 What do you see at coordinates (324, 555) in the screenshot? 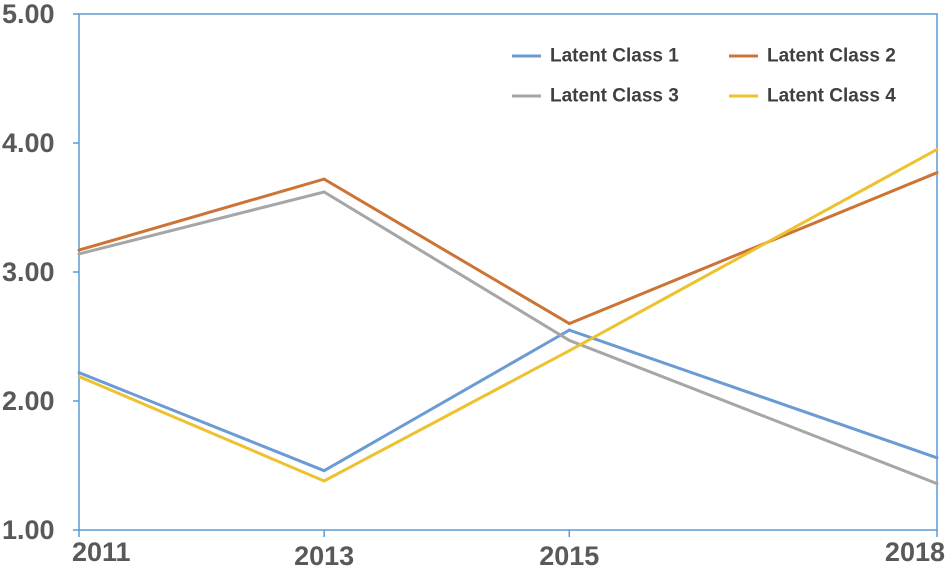
I see `x-tick-label: 2013` at bounding box center [324, 555].